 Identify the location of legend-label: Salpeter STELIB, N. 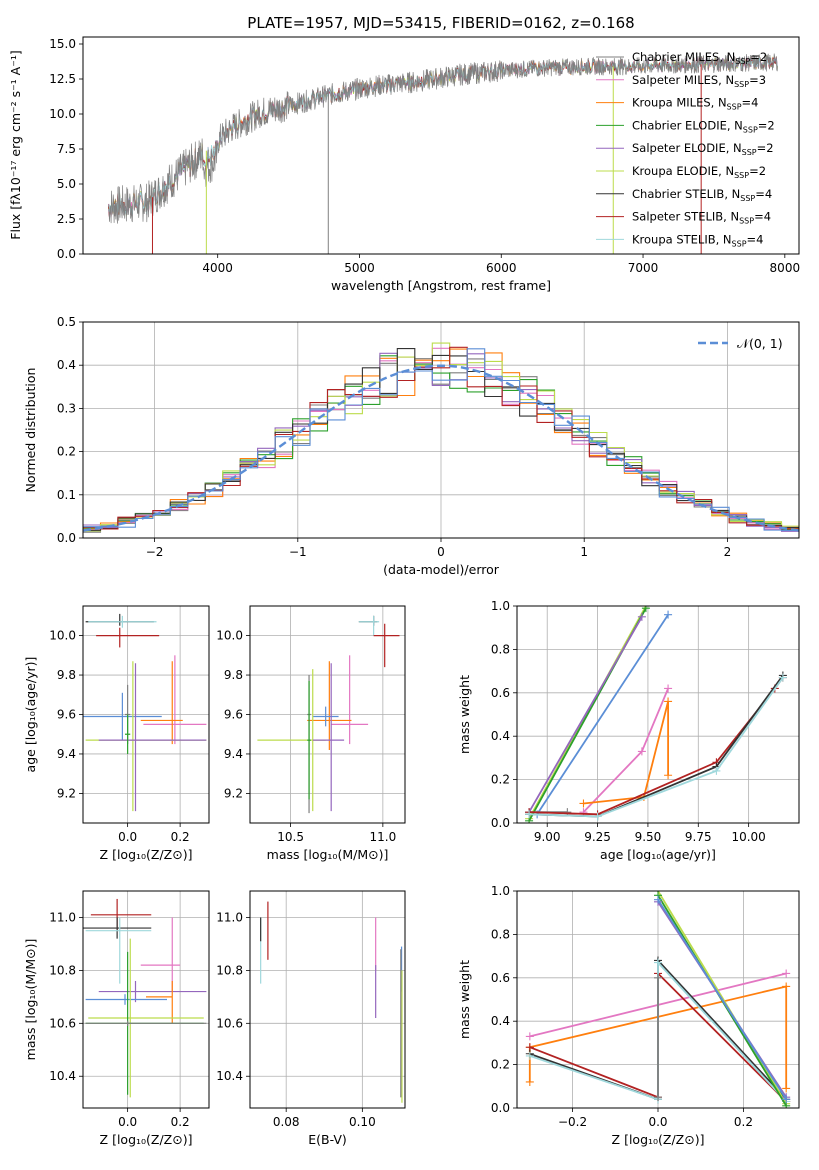
(685, 217).